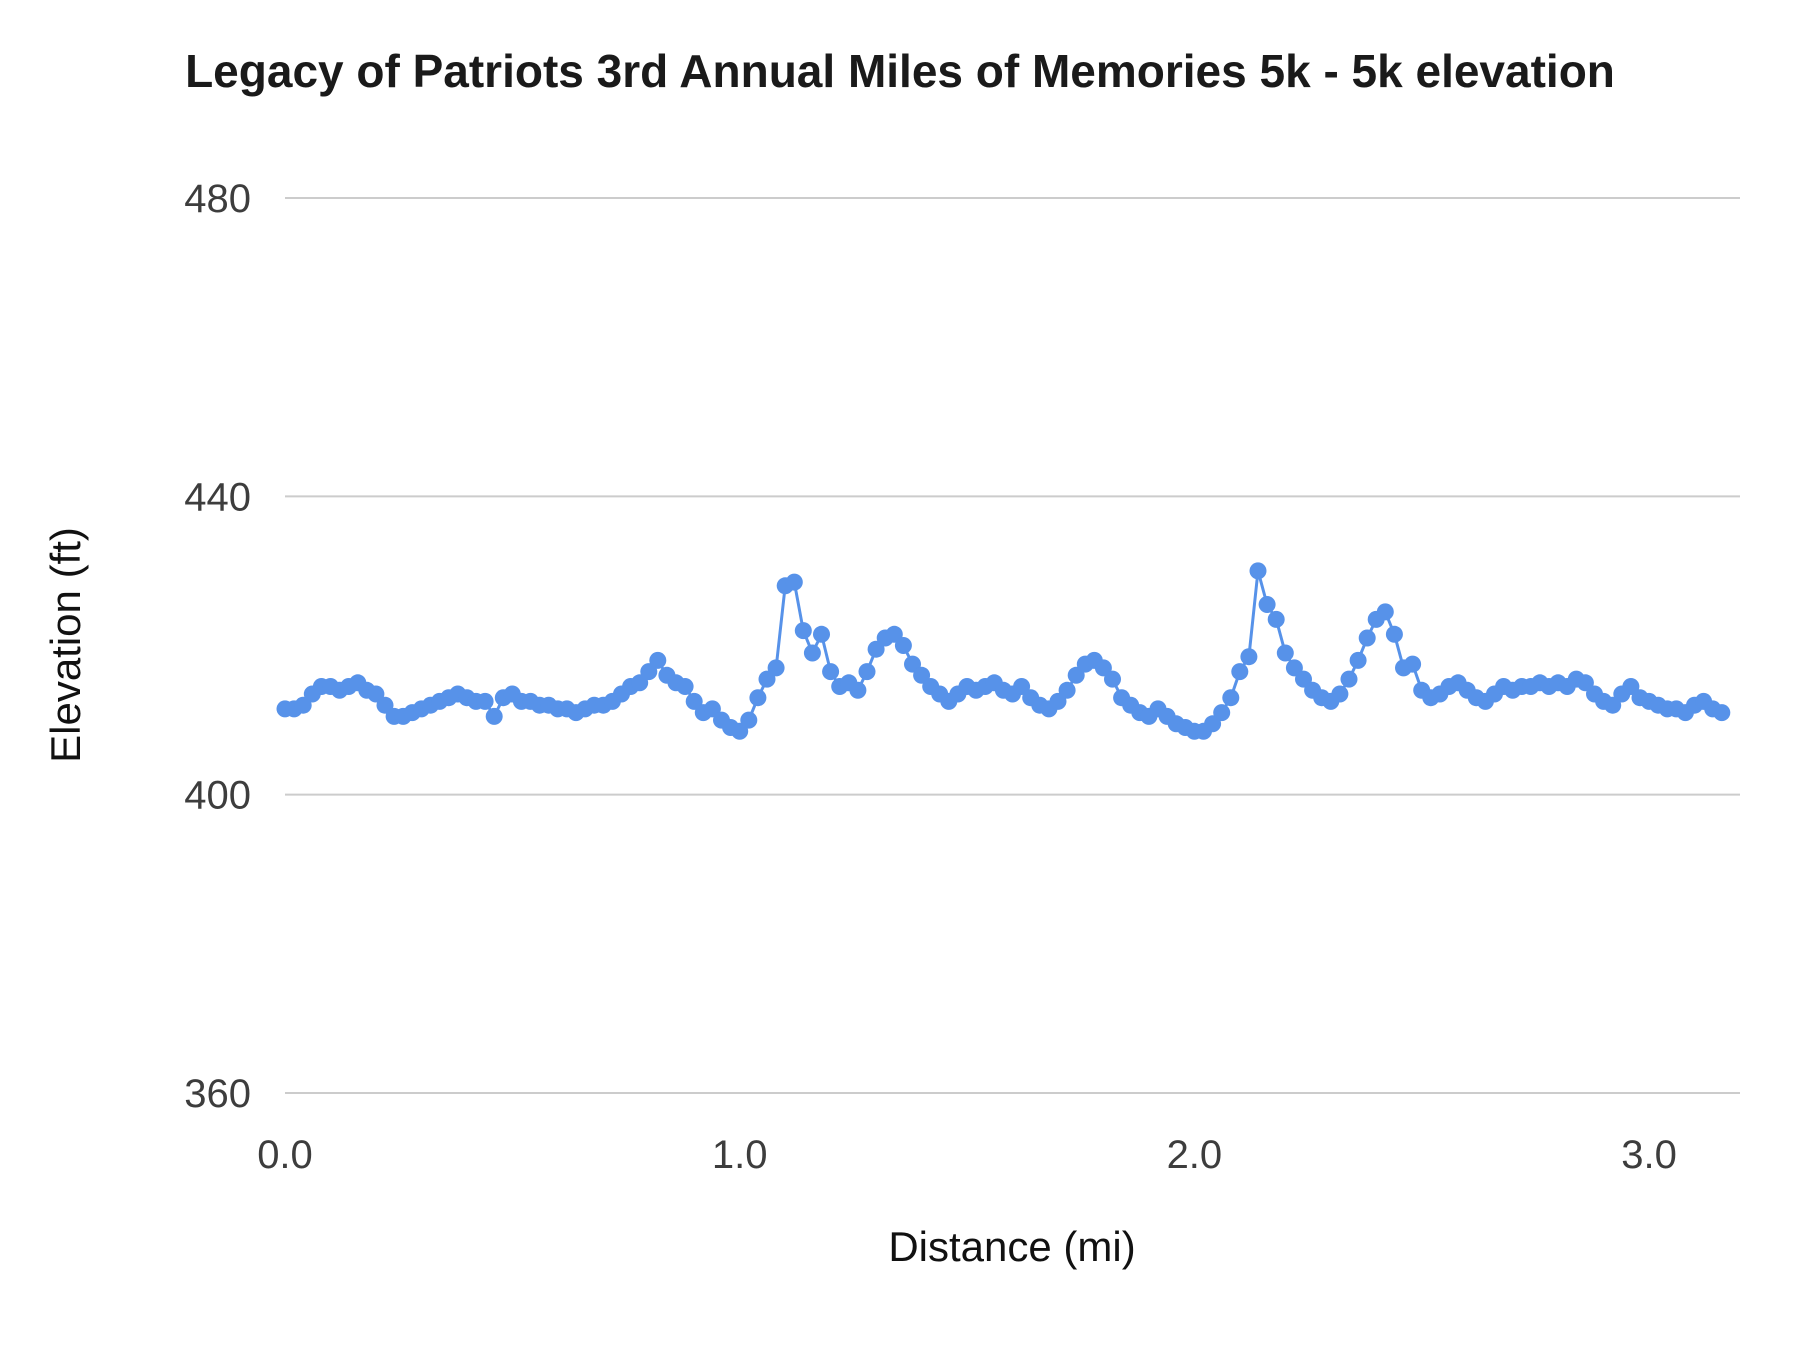 The height and width of the screenshot is (1350, 1800). What do you see at coordinates (740, 1155) in the screenshot?
I see `x-tick-label: 1.0` at bounding box center [740, 1155].